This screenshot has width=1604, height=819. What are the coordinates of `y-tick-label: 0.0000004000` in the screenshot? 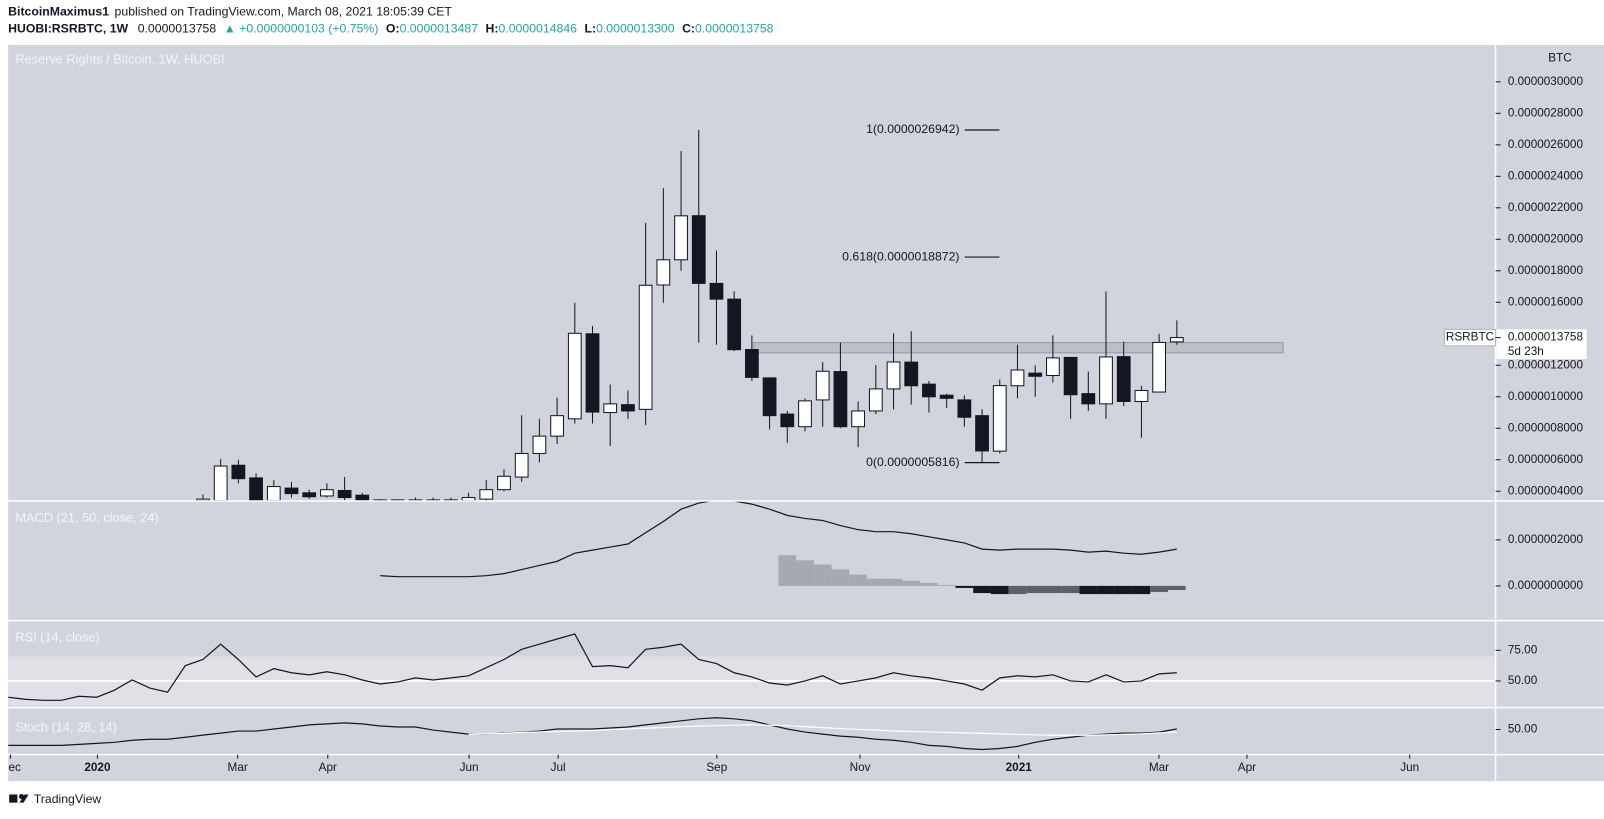 It's located at (1546, 490).